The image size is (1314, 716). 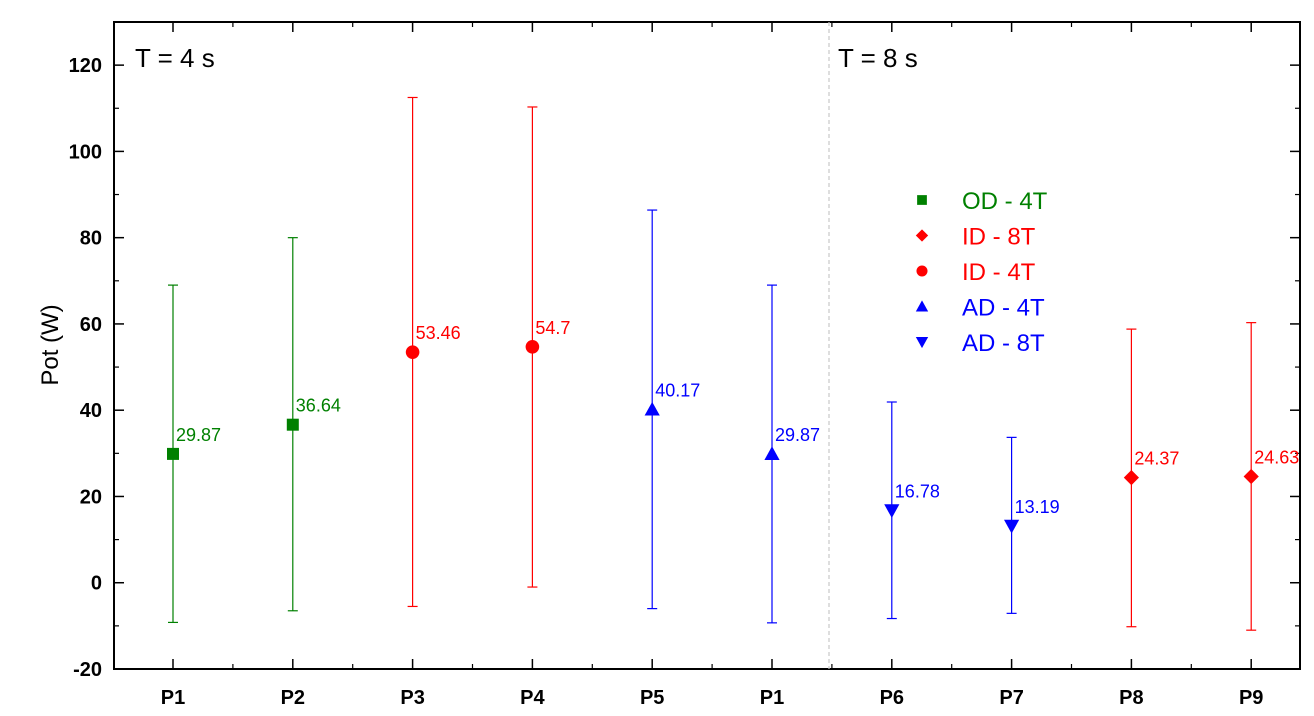 I want to click on x-tick-label: P7, so click(x=1011, y=698).